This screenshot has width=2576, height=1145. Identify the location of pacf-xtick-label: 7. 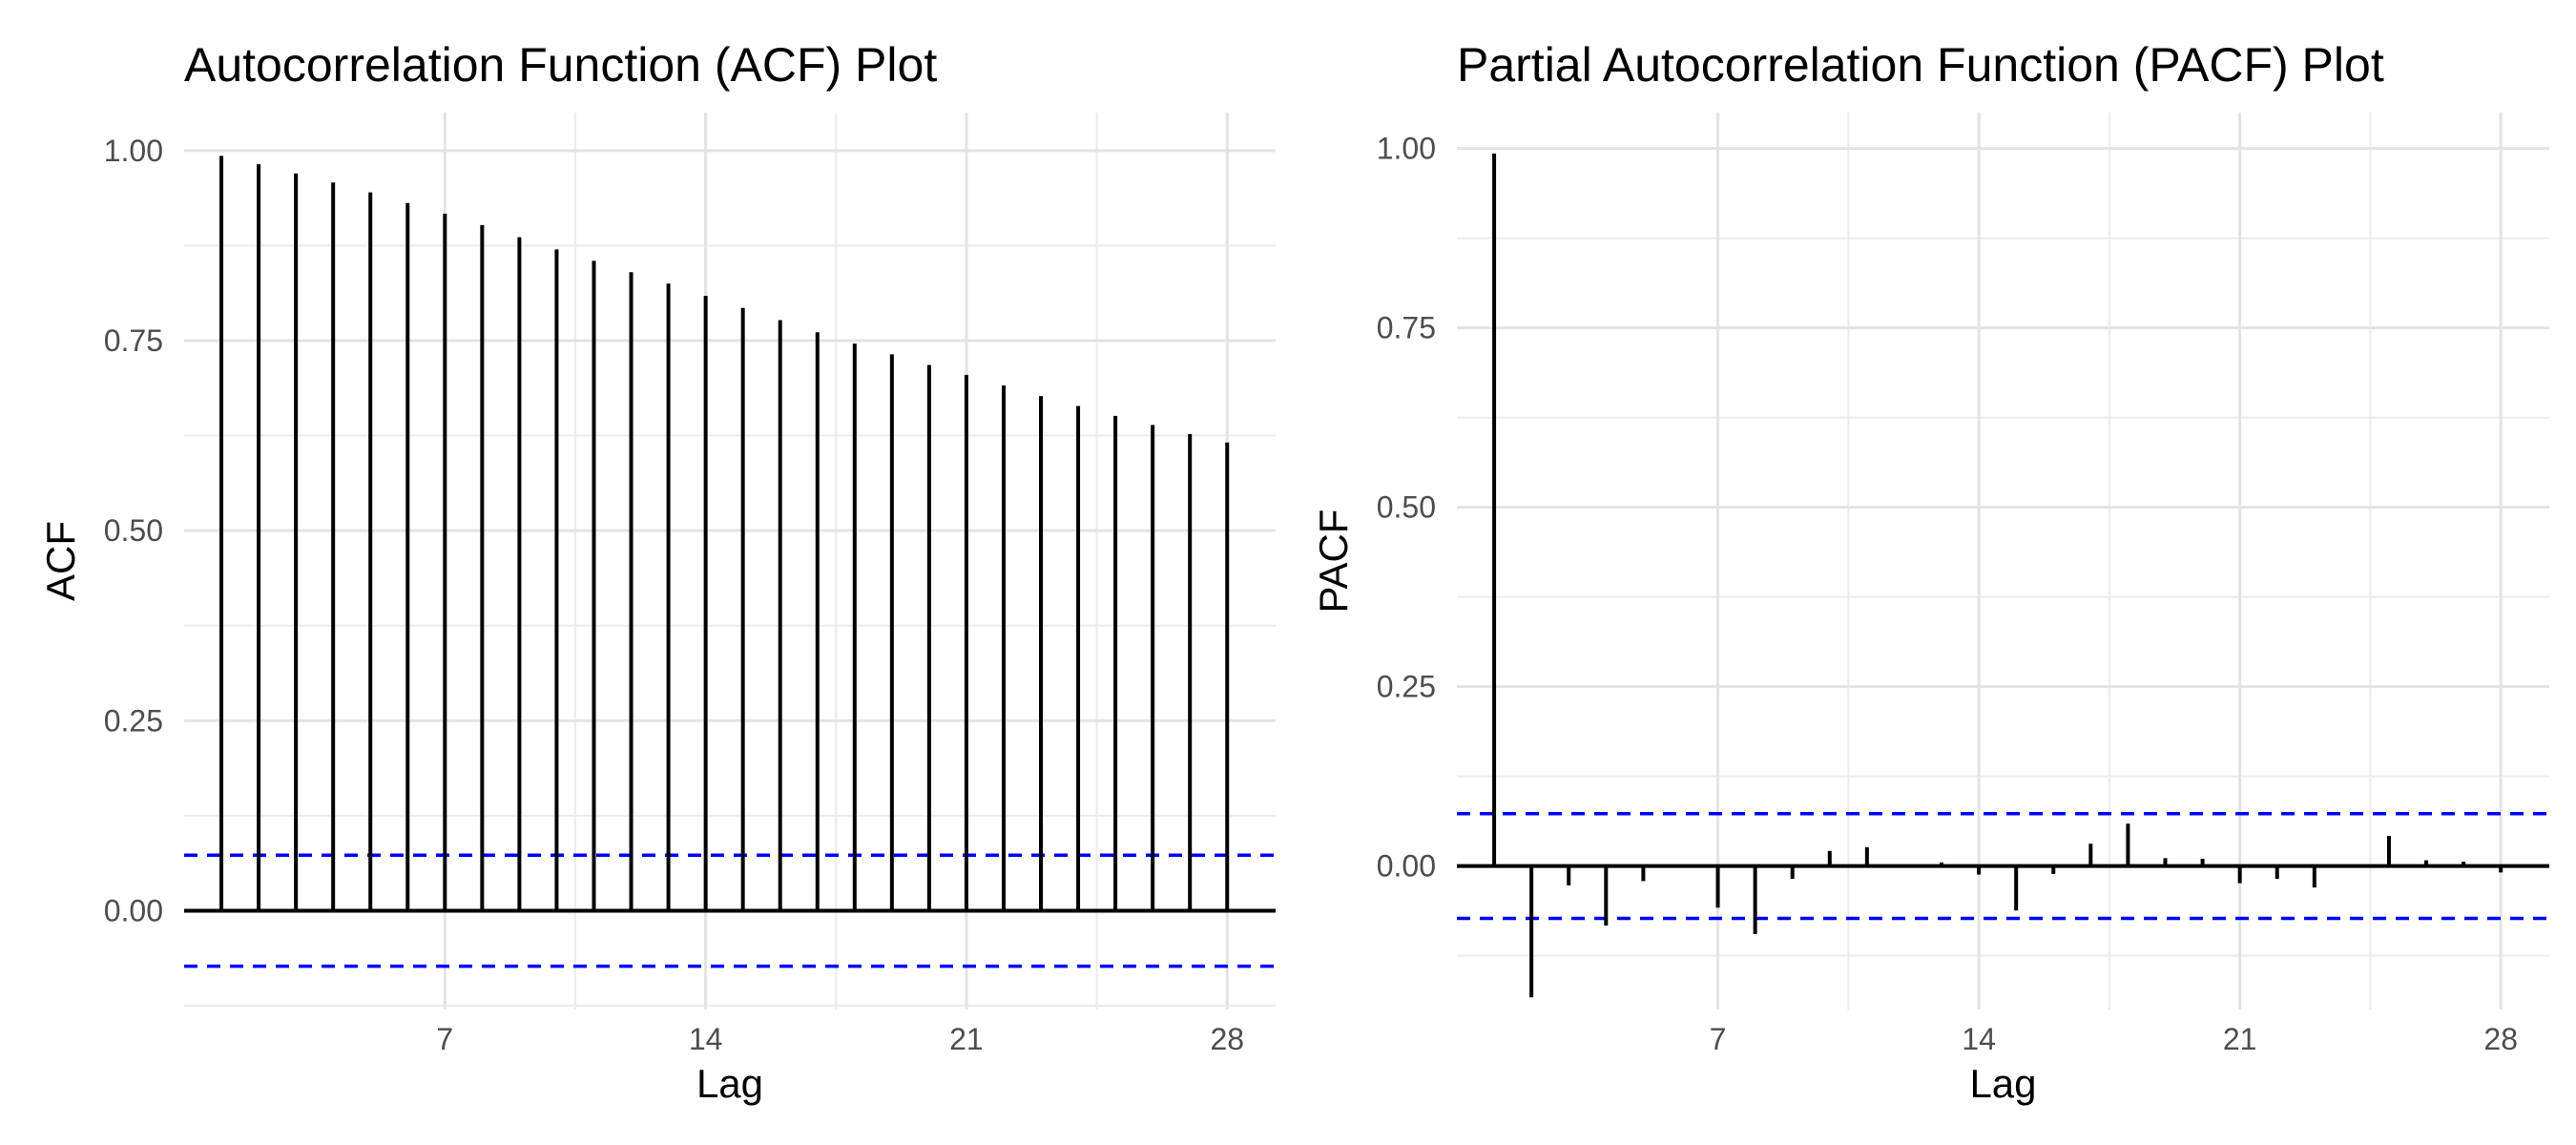
(1718, 1039).